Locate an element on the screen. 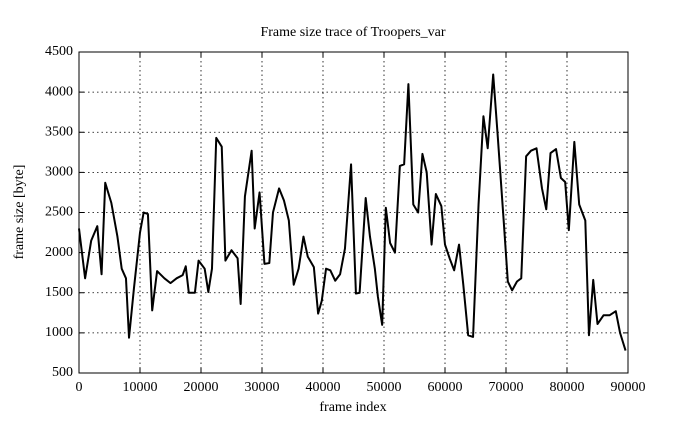 The image size is (695, 426). y-tick-label: 2500 is located at coordinates (59, 212).